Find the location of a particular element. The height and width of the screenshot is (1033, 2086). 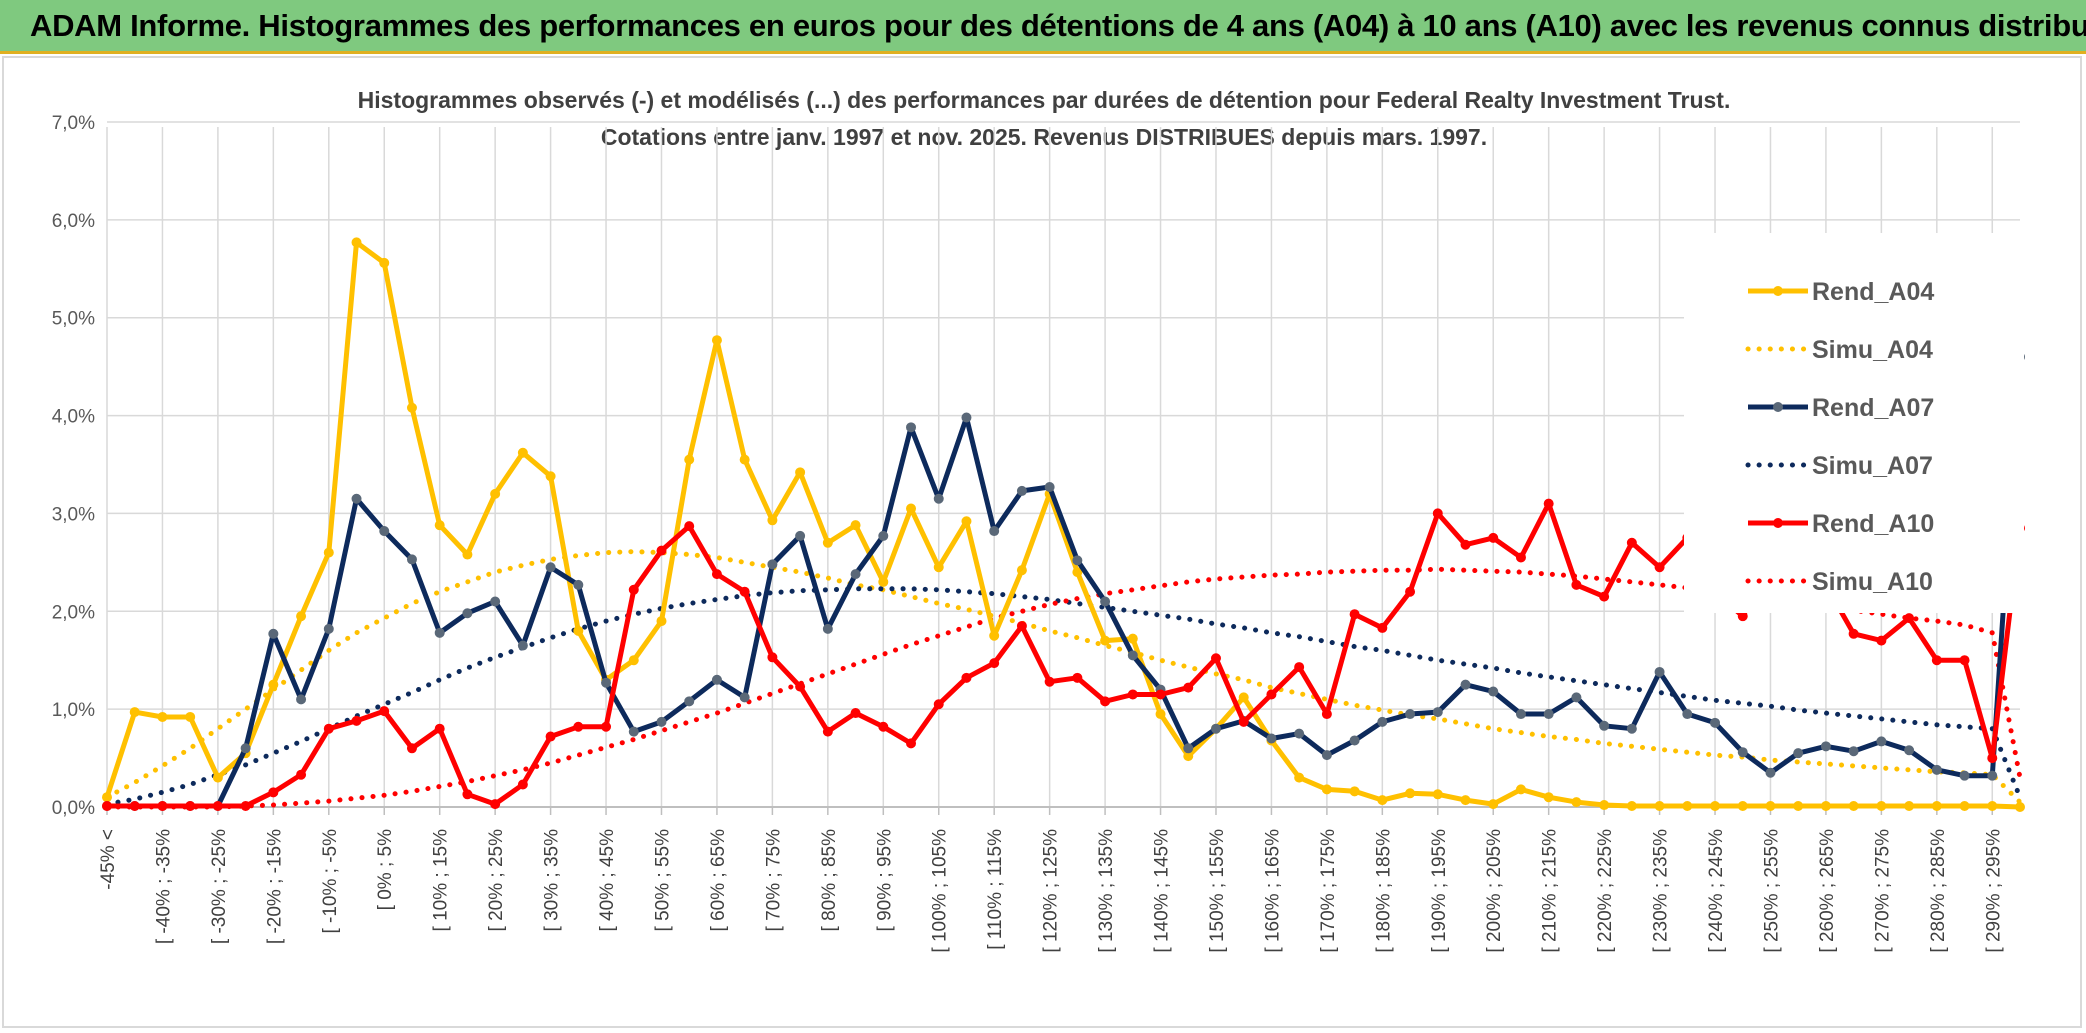

x-tick-label: [ 220% ; 225% is located at coordinates (1605, 891).